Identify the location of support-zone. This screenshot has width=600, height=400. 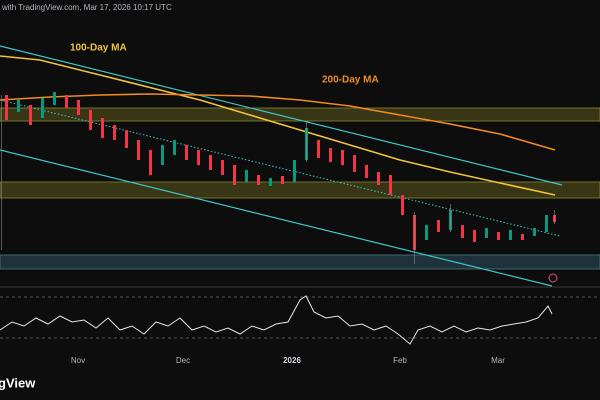
(300, 262).